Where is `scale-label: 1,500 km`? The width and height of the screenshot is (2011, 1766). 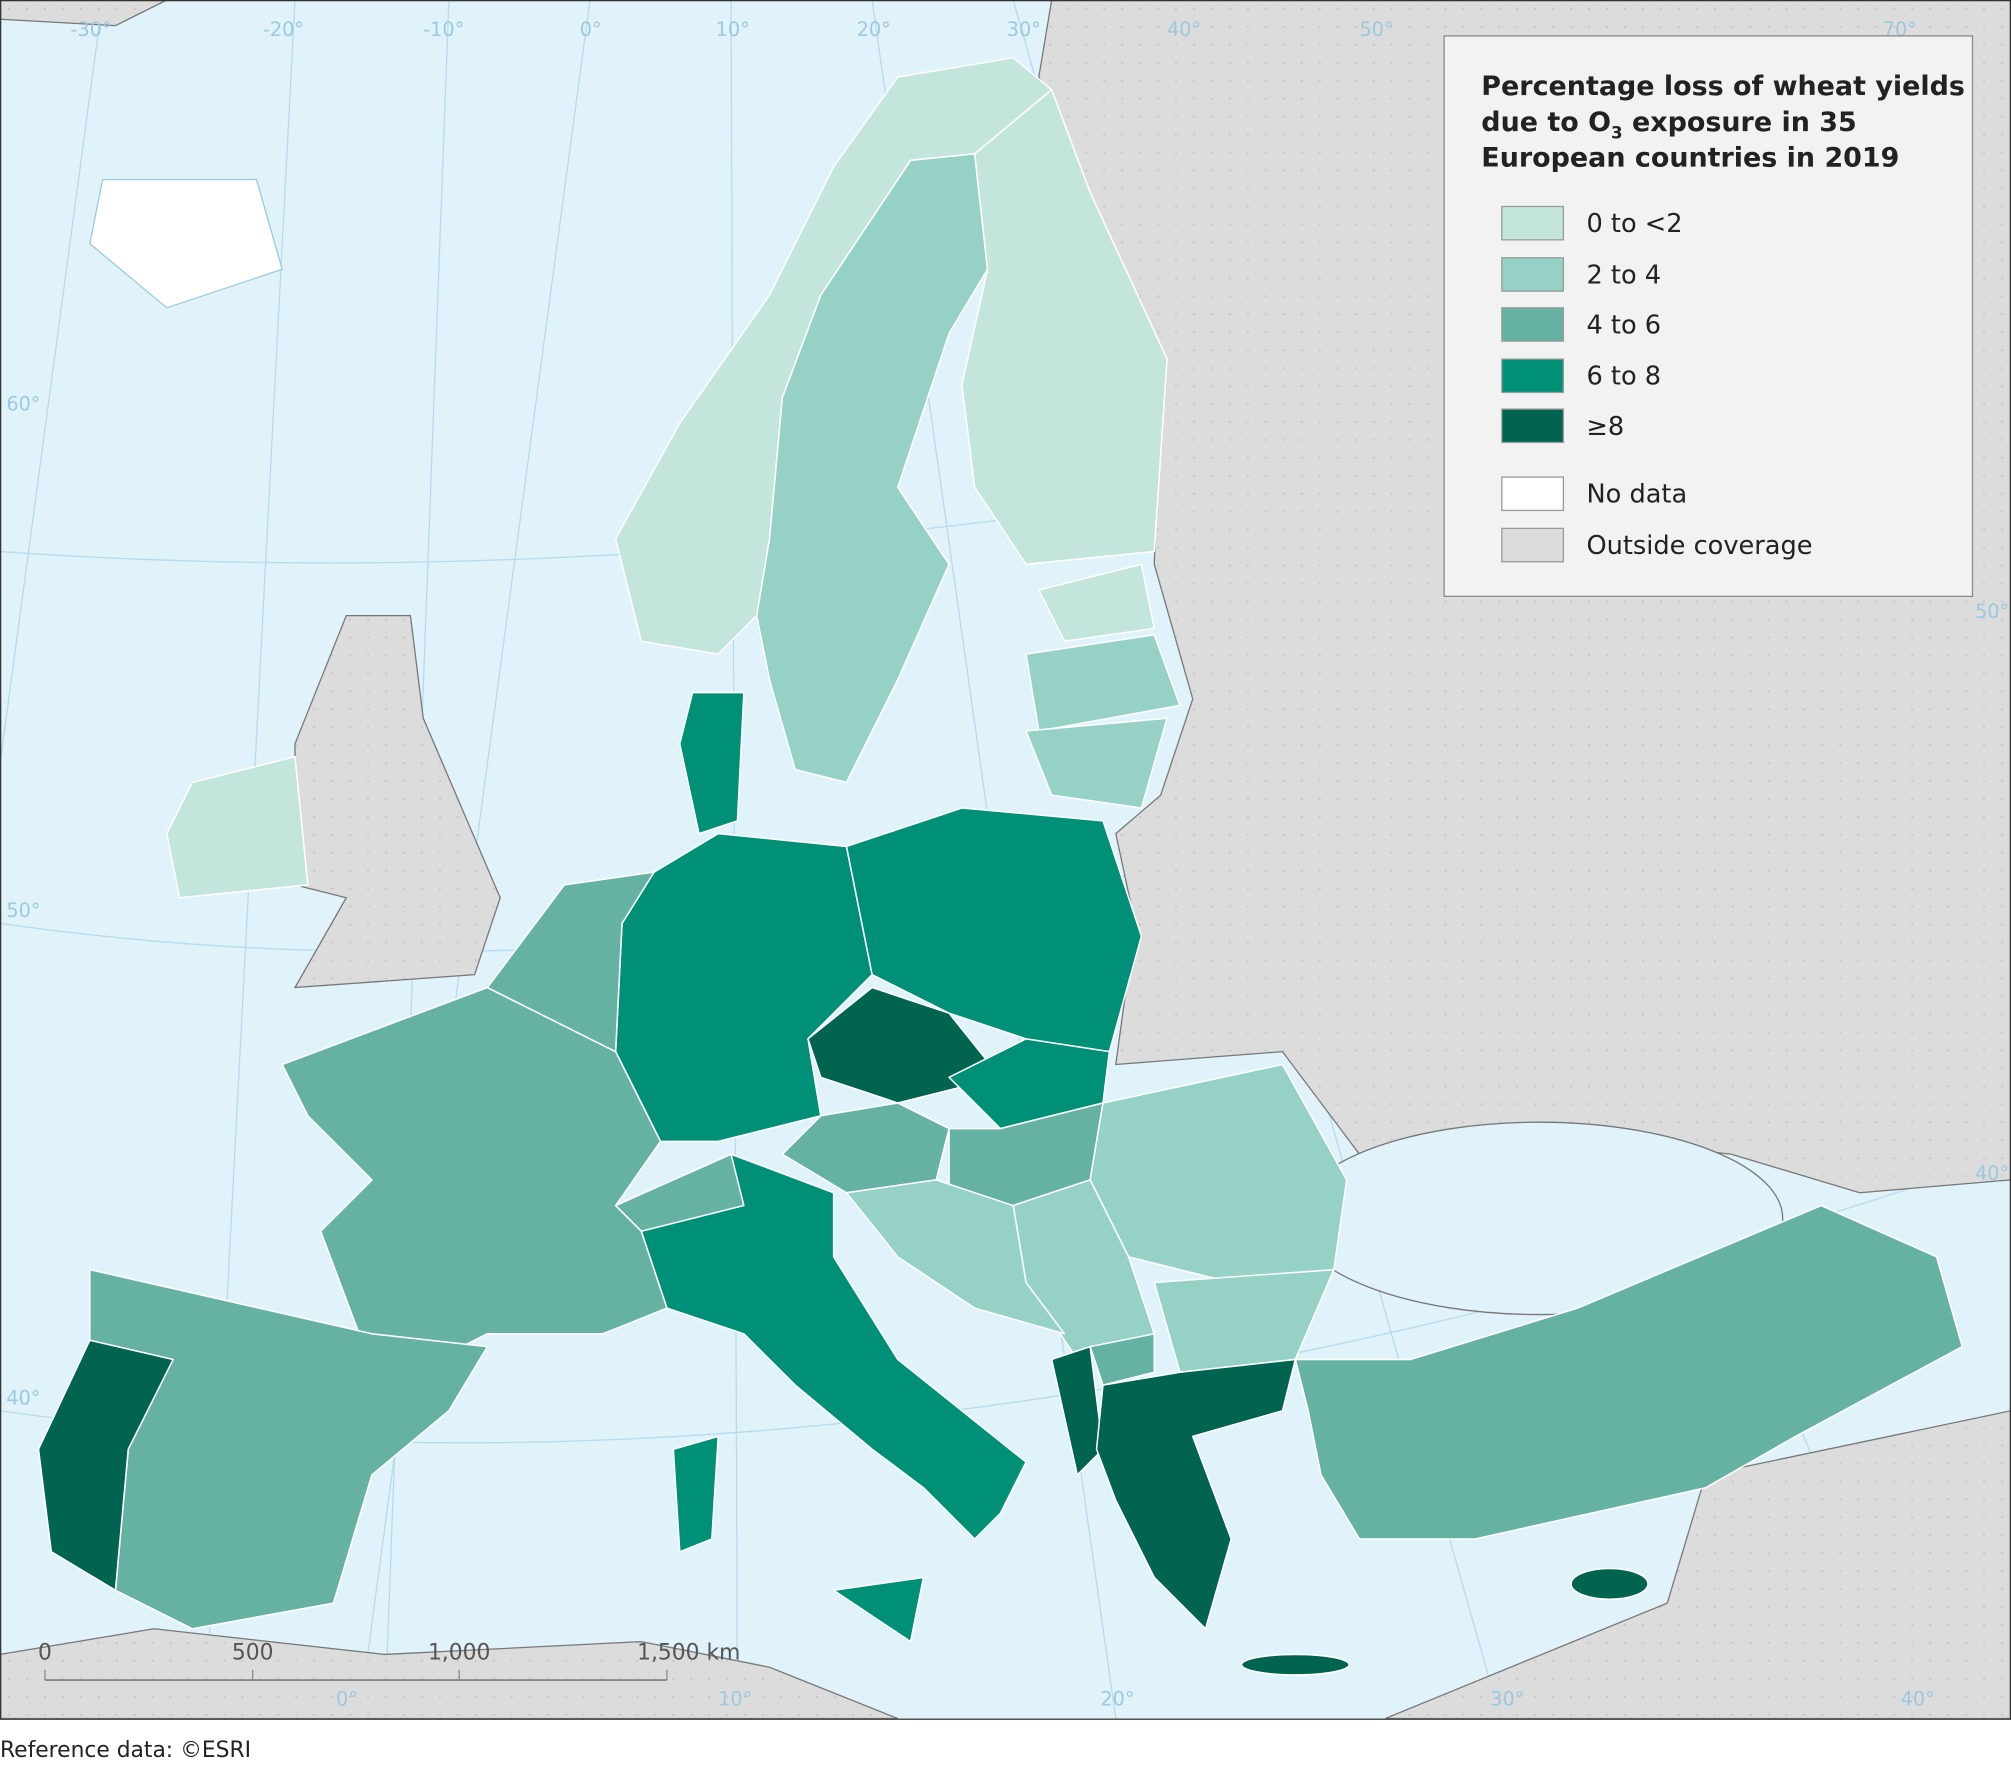
scale-label: 1,500 km is located at coordinates (688, 1653).